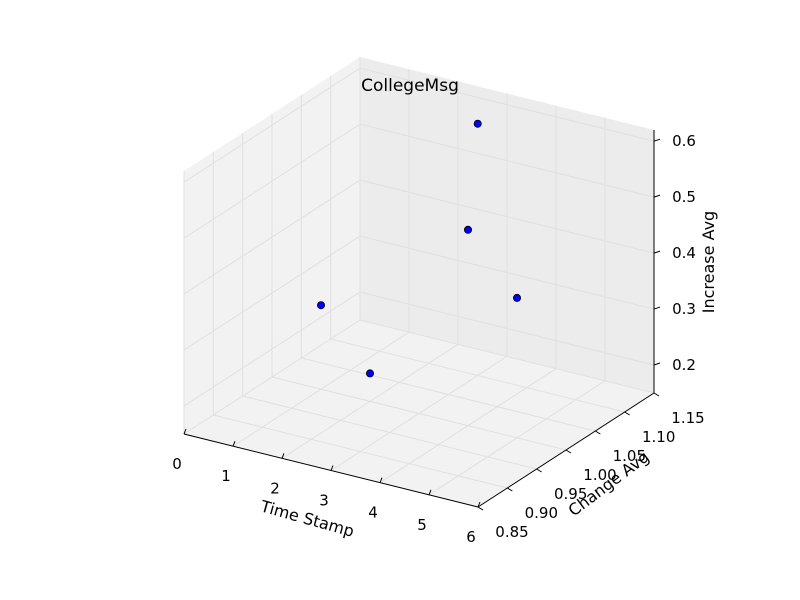  Describe the element at coordinates (684, 309) in the screenshot. I see `z-tick-label: 0.3` at that location.